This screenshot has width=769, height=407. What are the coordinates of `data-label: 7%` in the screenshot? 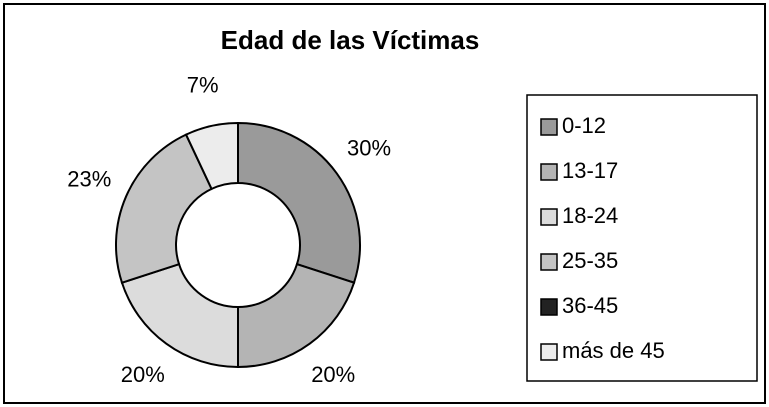 It's located at (203, 85).